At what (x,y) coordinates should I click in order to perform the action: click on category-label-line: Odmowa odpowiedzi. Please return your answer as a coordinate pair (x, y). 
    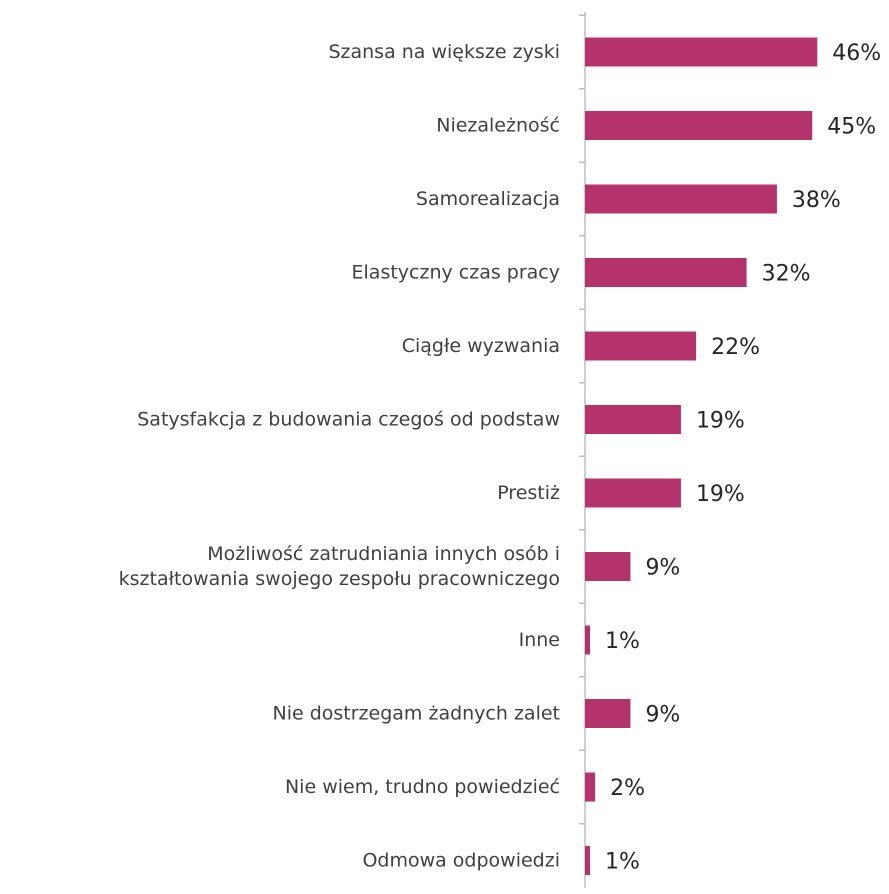
    Looking at the image, I should click on (461, 861).